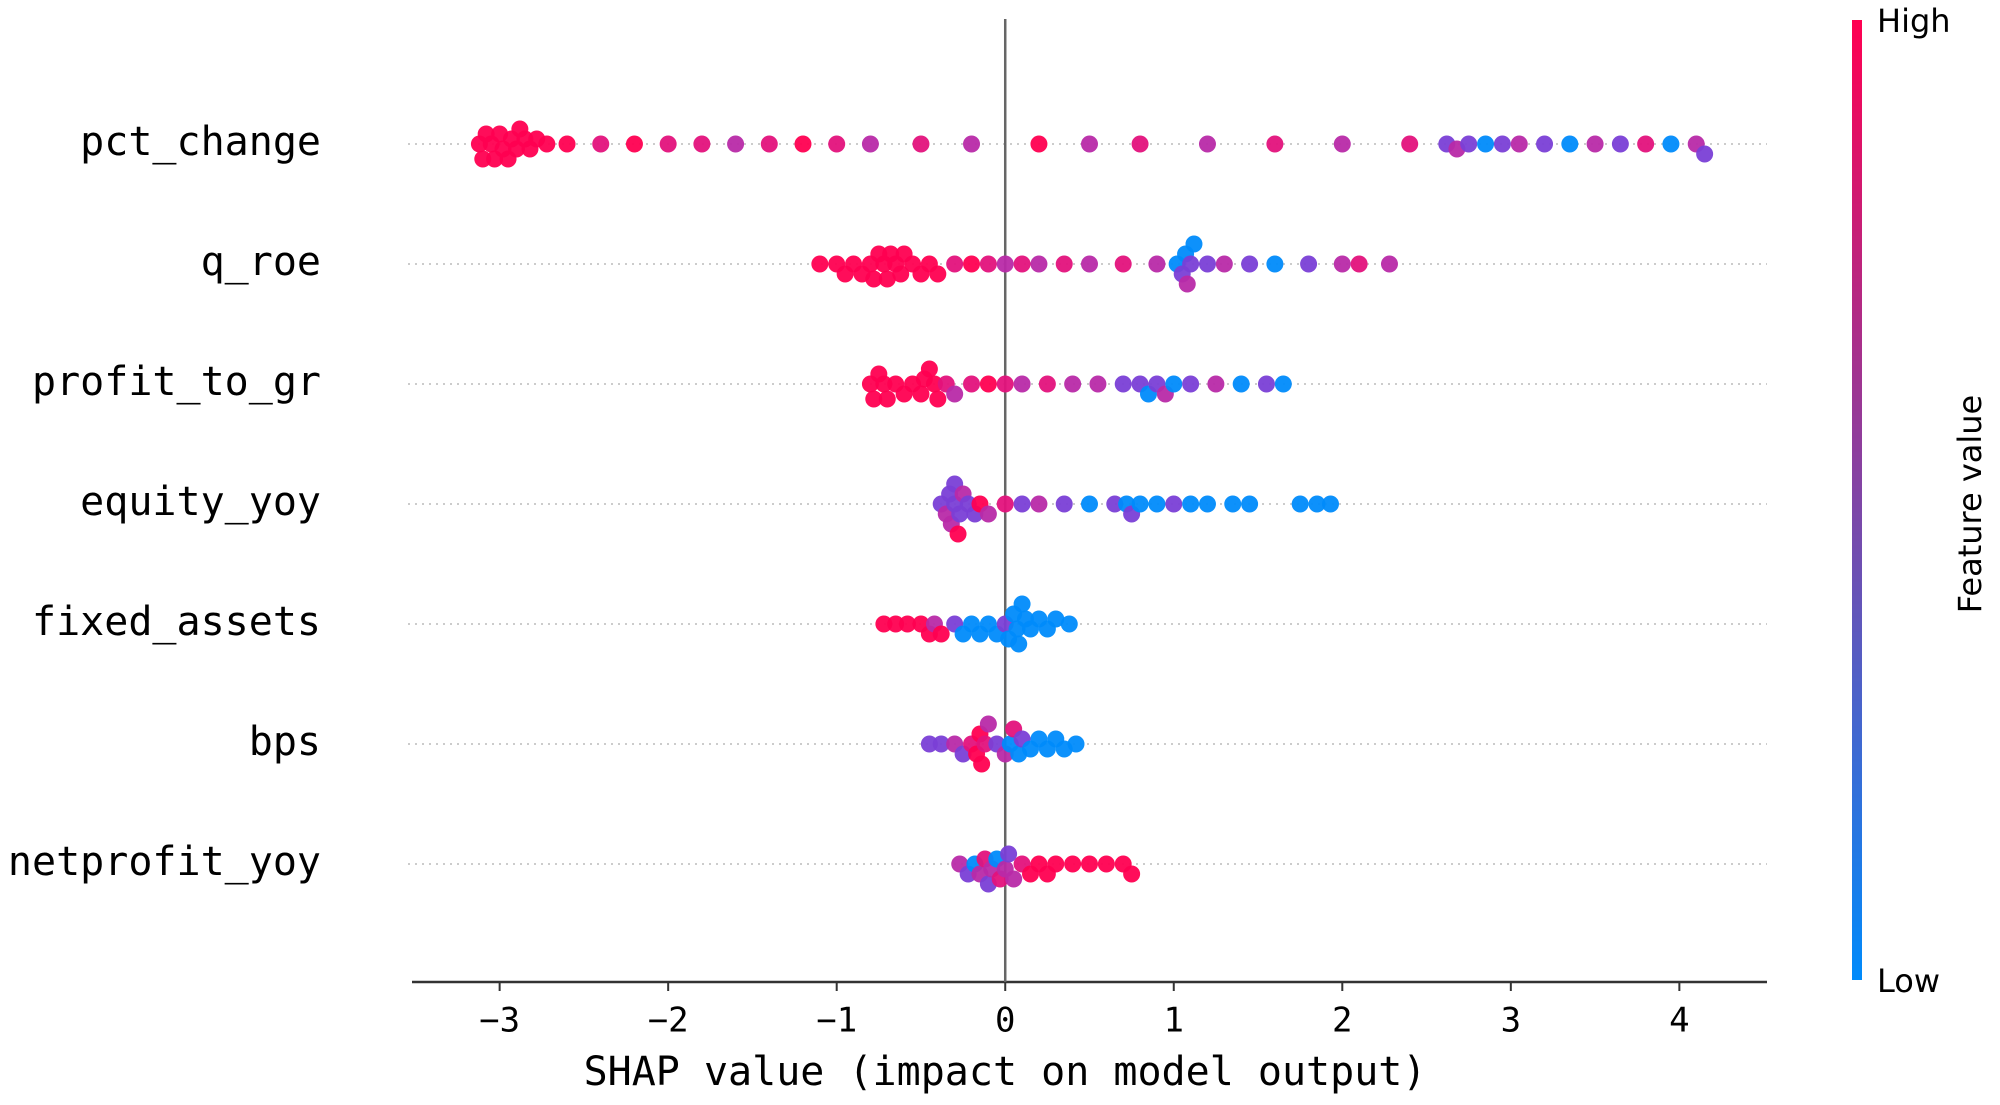  I want to click on colorbar-label: Feature value, so click(1970, 504).